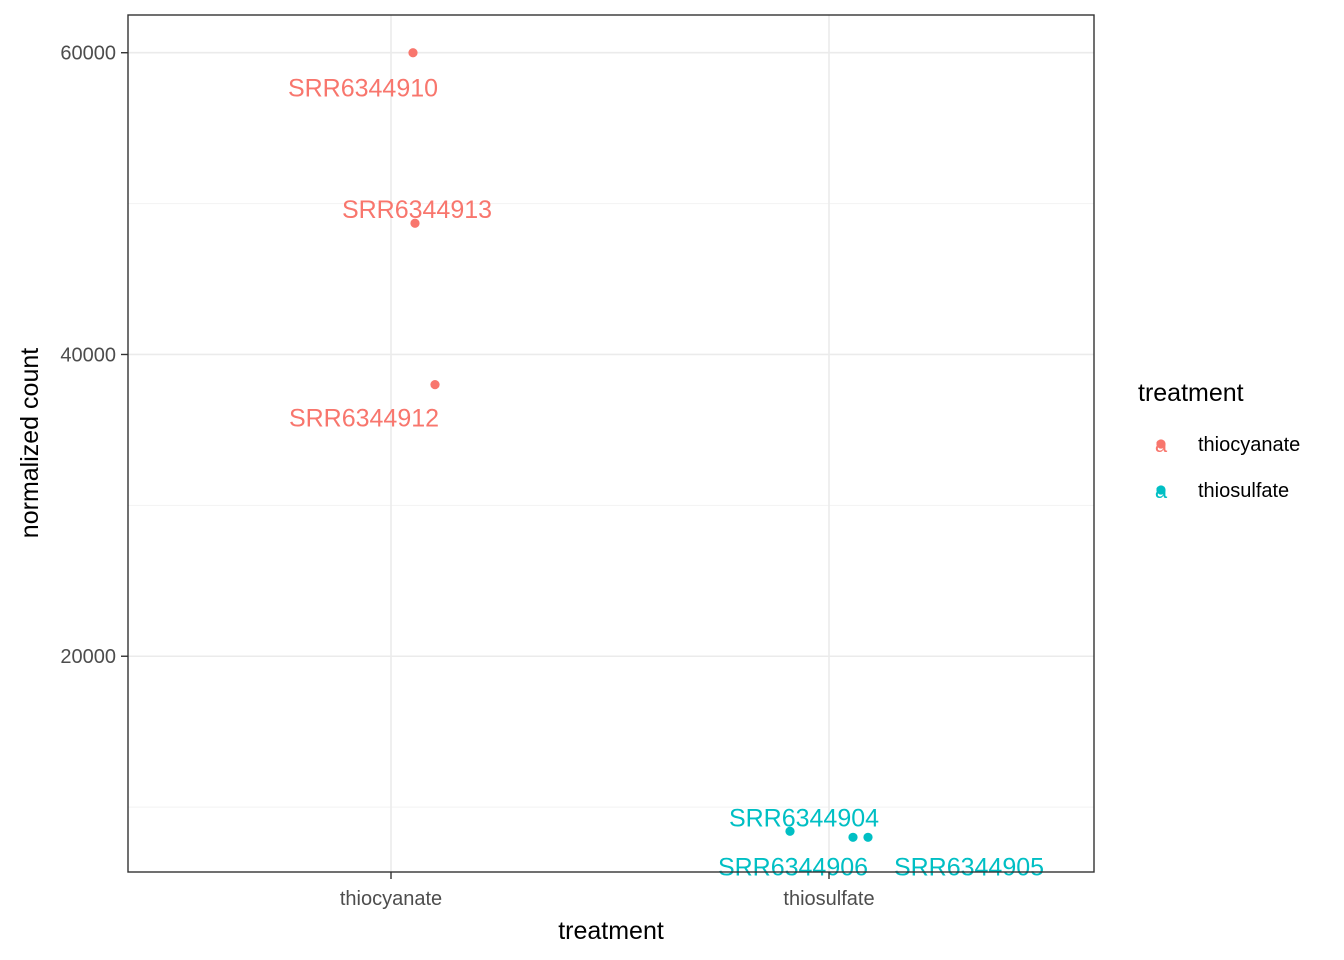  Describe the element at coordinates (363, 89) in the screenshot. I see `point-label: SRR6344910` at that location.